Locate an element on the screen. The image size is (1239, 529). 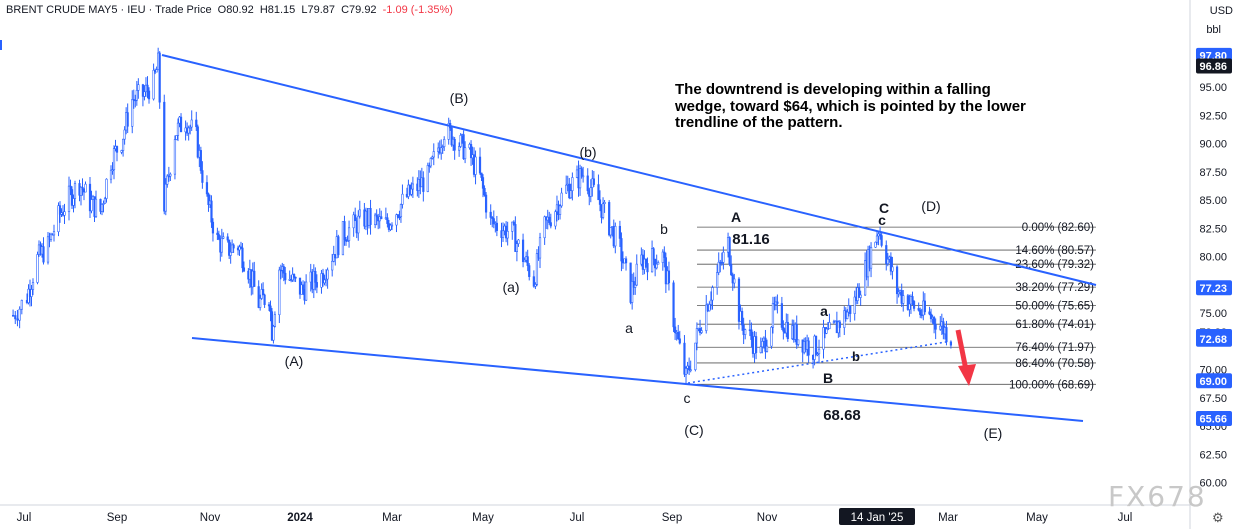
y-tick-label: 80.00 is located at coordinates (1213, 258).